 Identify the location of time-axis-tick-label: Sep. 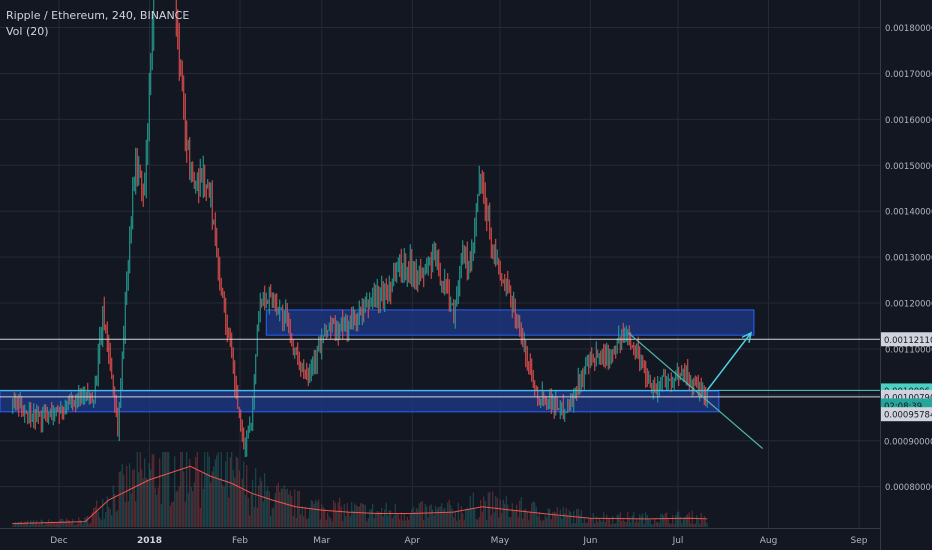
(859, 541).